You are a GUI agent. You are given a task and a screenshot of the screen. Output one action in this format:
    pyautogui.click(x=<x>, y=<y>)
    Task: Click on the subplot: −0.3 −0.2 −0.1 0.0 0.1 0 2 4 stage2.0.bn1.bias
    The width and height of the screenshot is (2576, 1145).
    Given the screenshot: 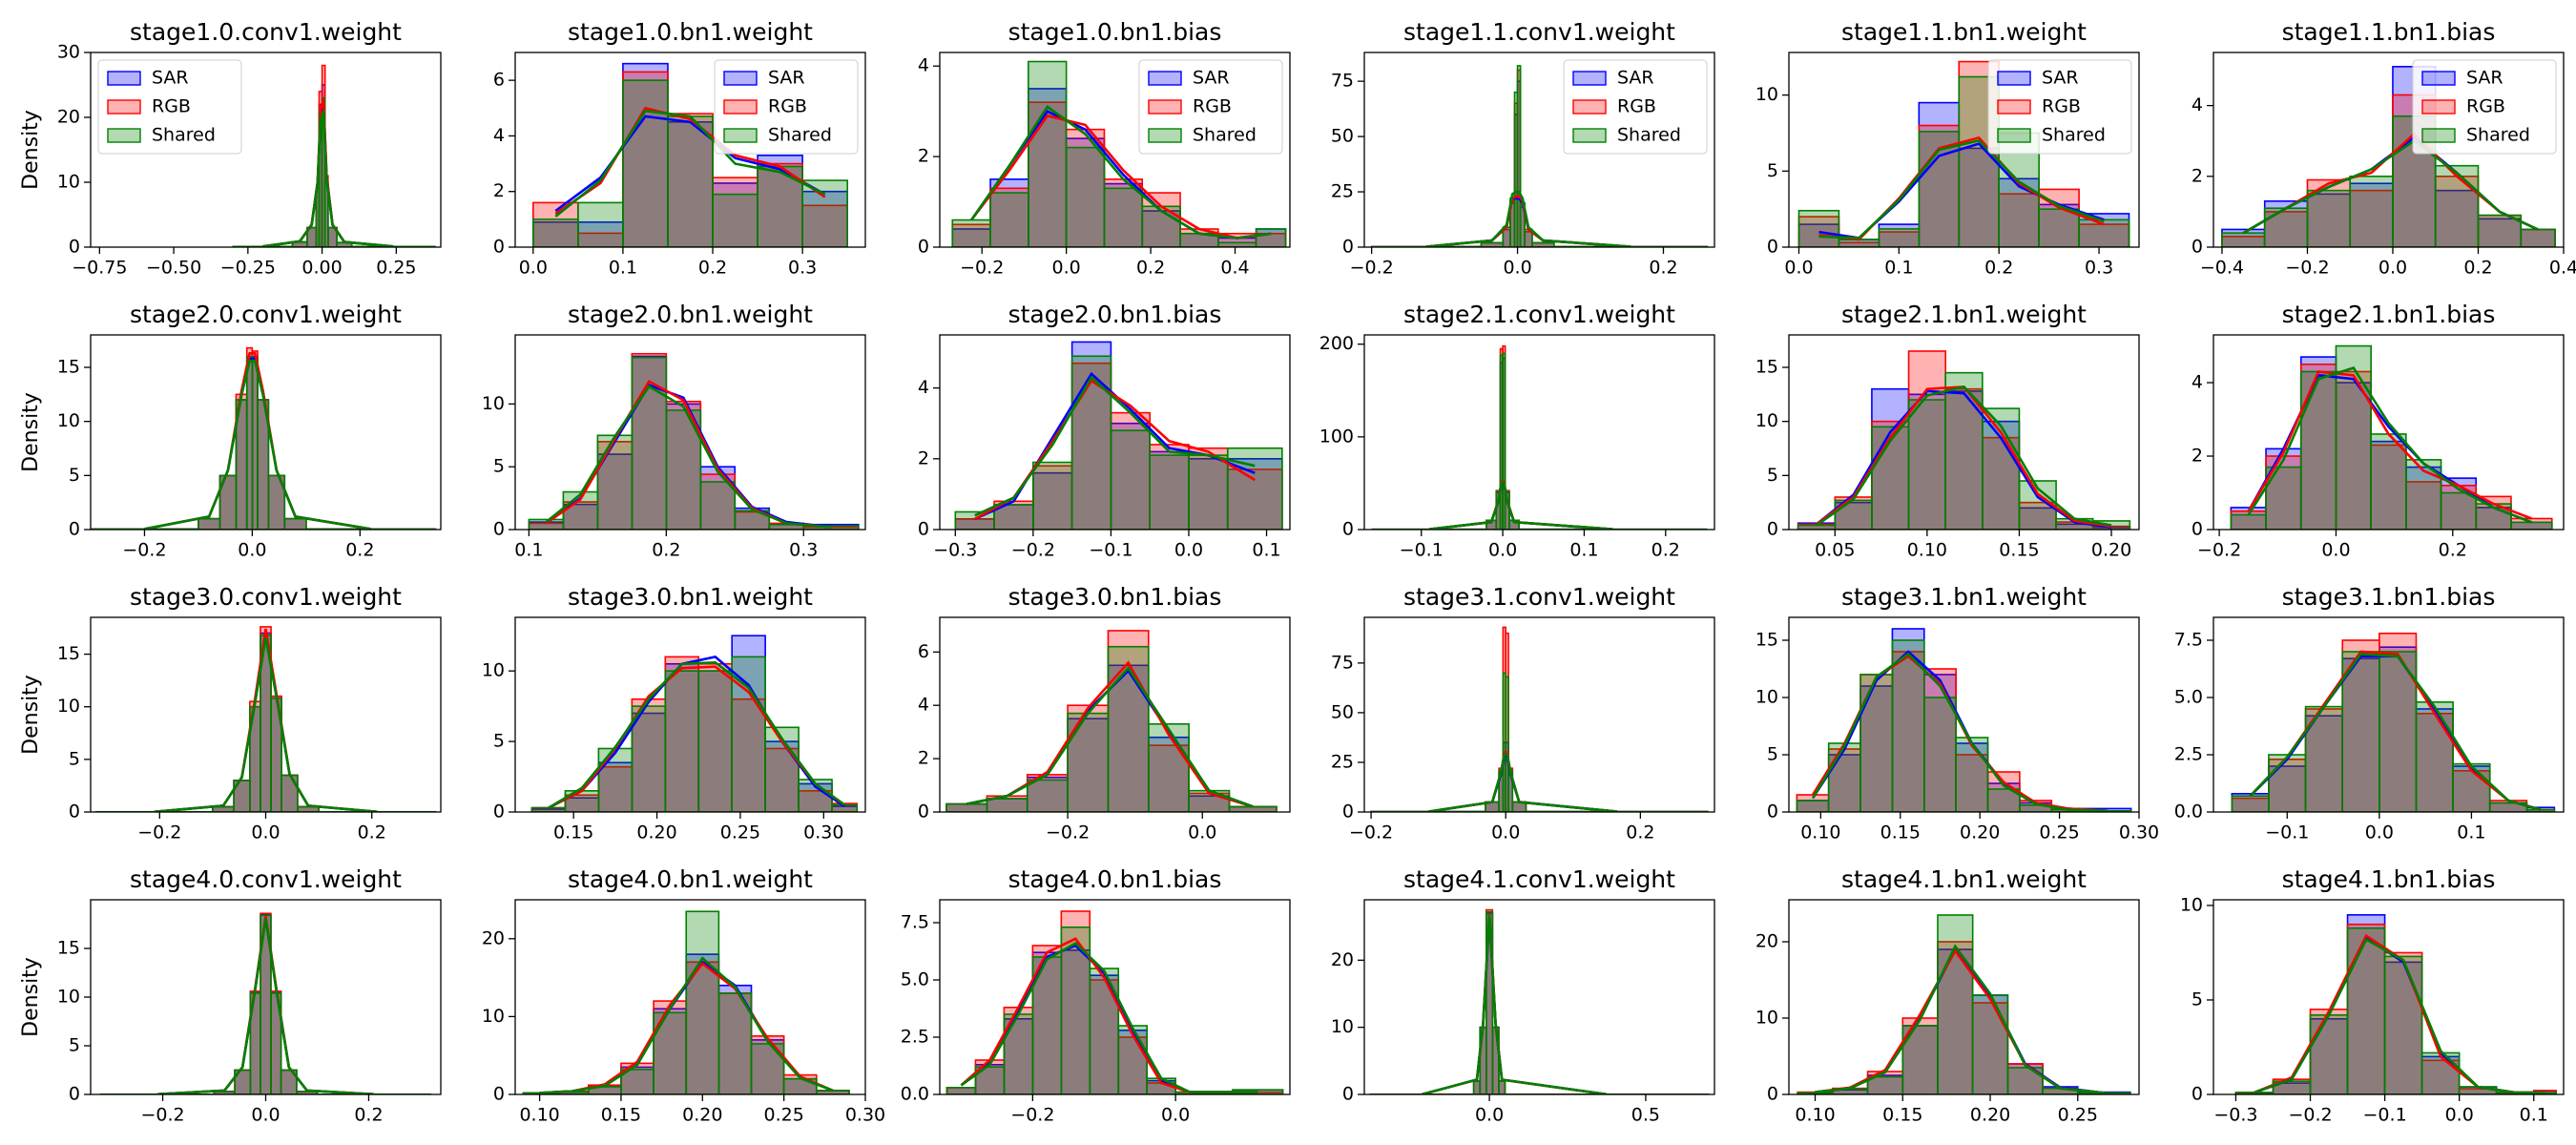 What is the action you would take?
    pyautogui.click(x=1104, y=431)
    